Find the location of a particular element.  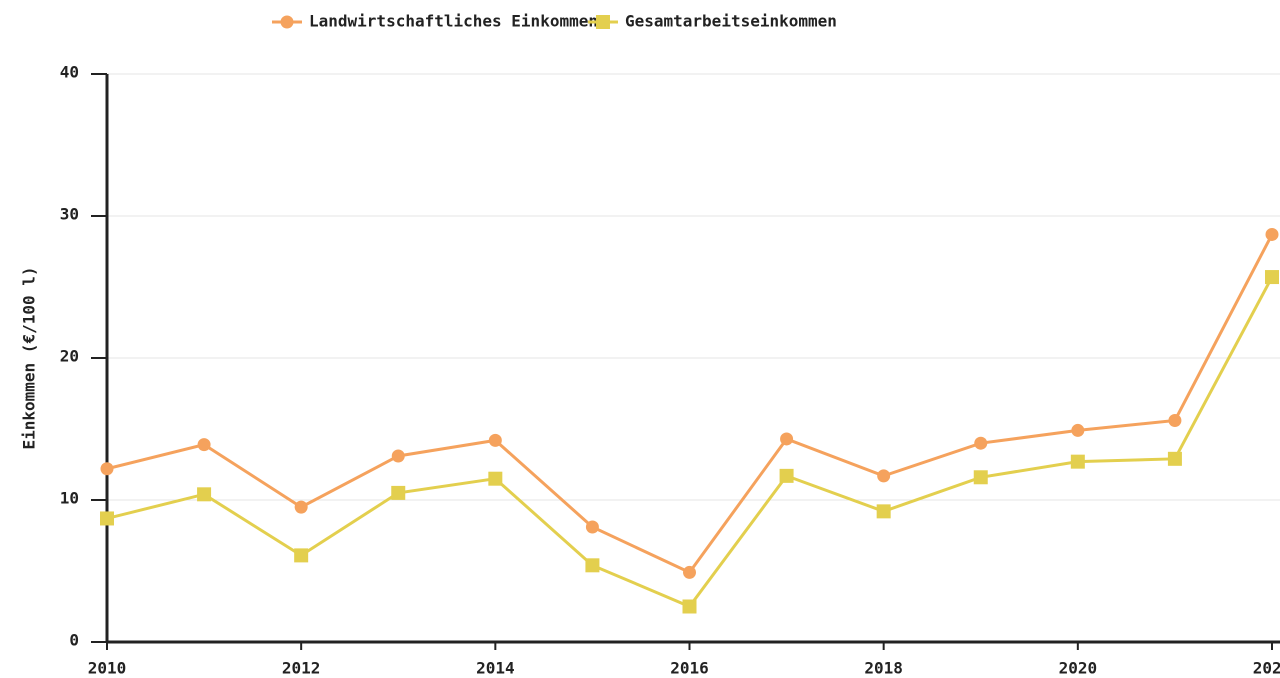

y-tick-label: 40 is located at coordinates (69, 72).